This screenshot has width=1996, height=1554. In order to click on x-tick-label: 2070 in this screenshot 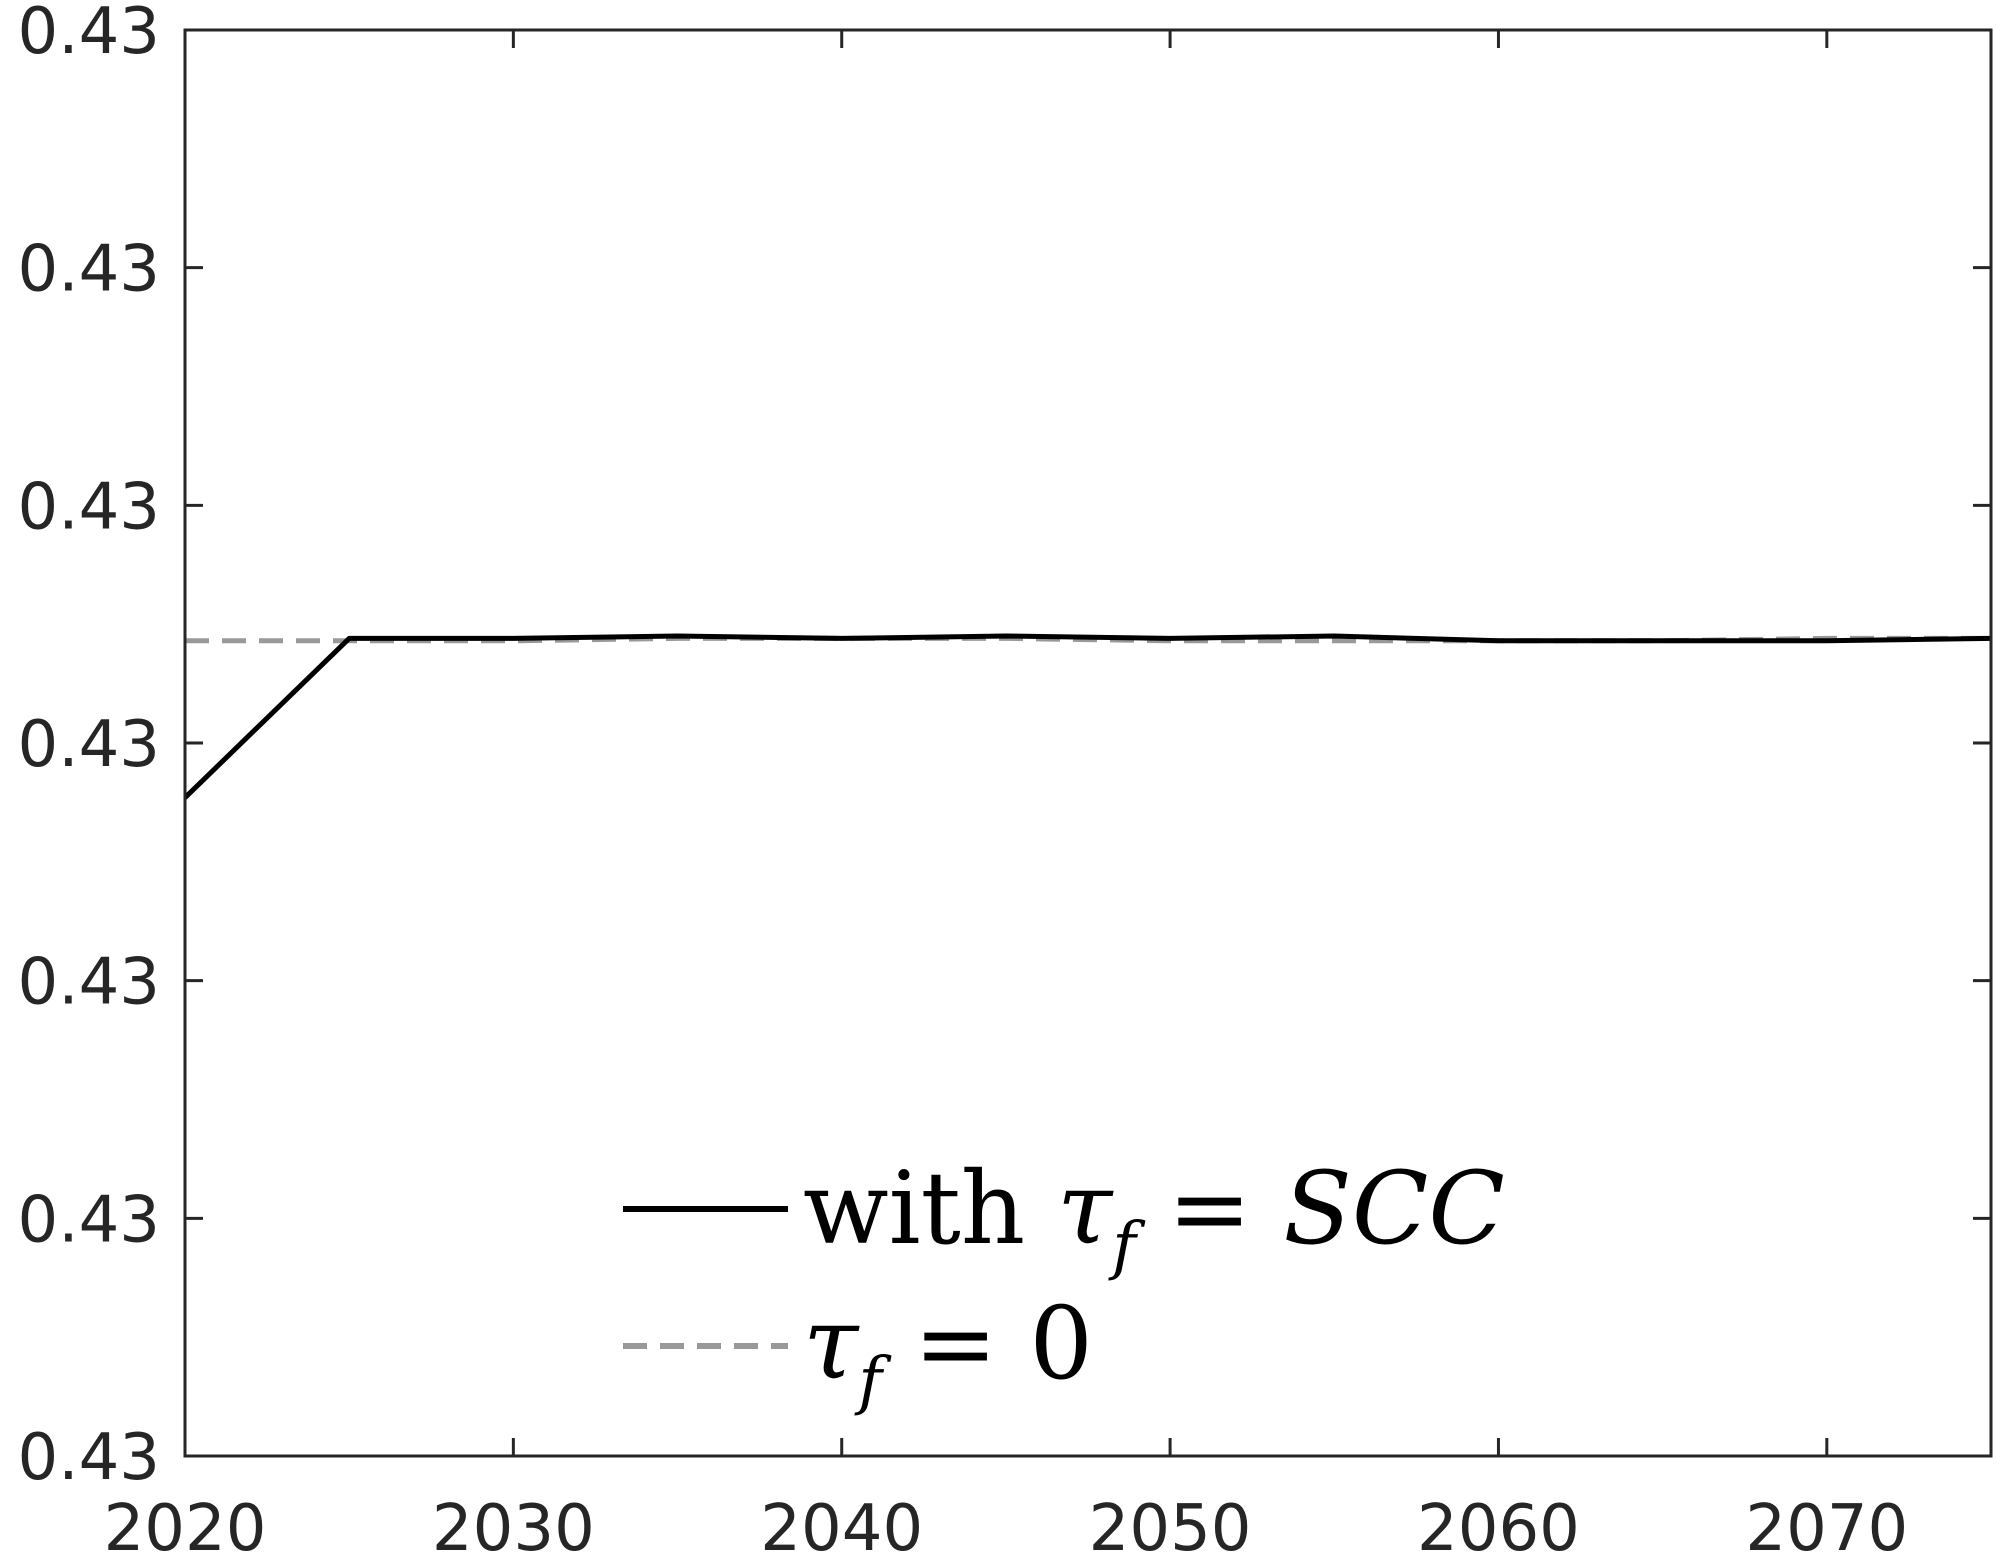, I will do `click(1826, 1523)`.